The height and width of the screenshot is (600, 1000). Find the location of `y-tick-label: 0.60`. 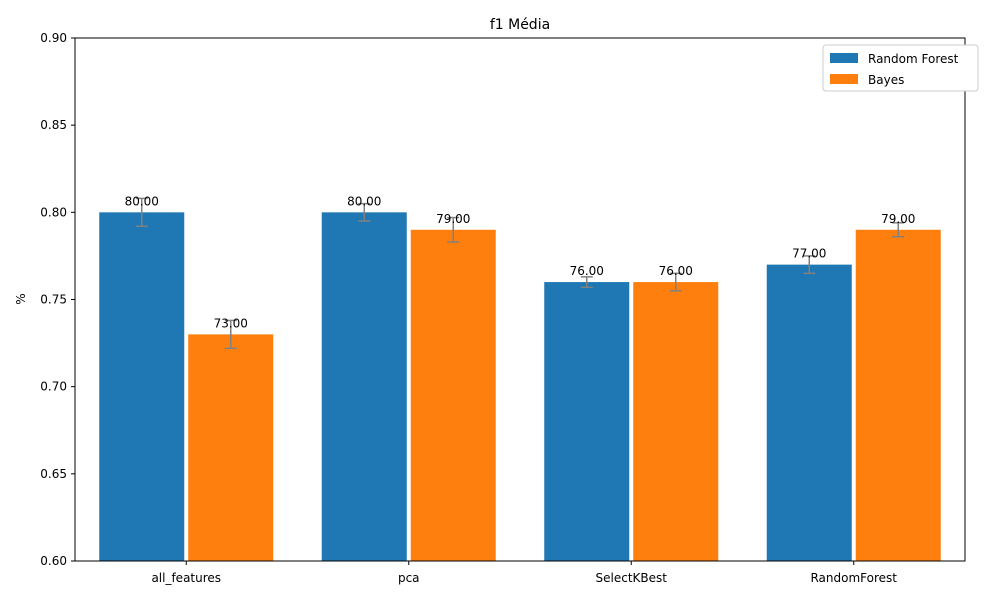

y-tick-label: 0.60 is located at coordinates (53, 561).